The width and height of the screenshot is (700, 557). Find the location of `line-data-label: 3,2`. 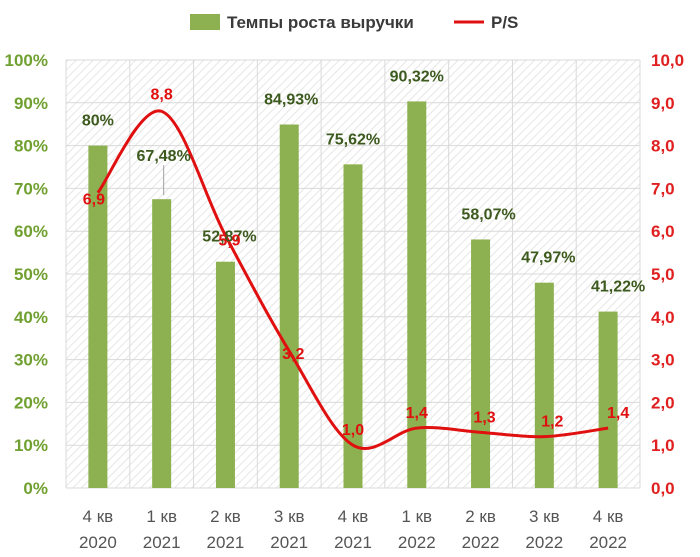

line-data-label: 3,2 is located at coordinates (293, 354).